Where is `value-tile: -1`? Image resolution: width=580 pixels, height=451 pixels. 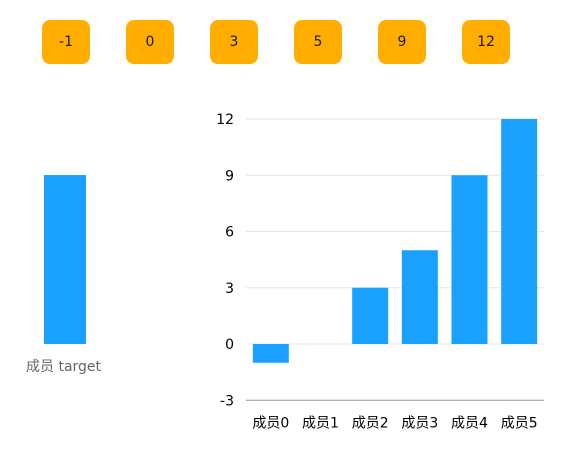
value-tile: -1 is located at coordinates (66, 42).